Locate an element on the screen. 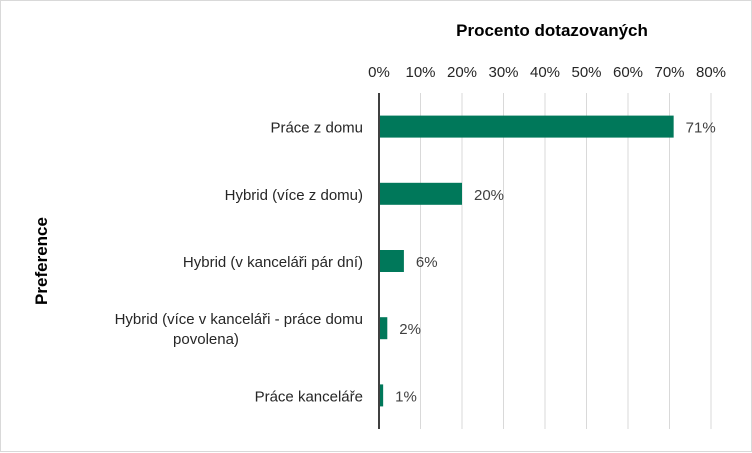  data-label: 71% is located at coordinates (701, 128).